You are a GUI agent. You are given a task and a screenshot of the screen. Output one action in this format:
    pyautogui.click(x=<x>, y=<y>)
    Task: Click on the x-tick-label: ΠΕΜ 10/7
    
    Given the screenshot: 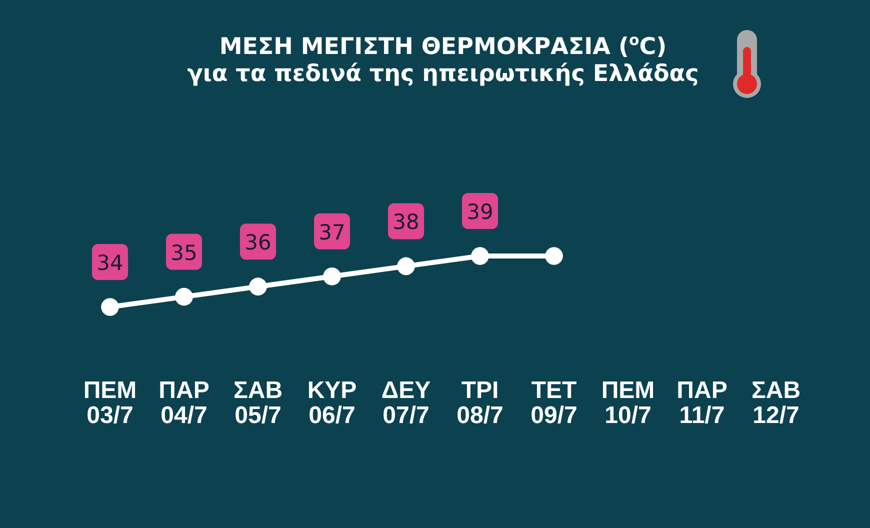 What is the action you would take?
    pyautogui.click(x=628, y=403)
    